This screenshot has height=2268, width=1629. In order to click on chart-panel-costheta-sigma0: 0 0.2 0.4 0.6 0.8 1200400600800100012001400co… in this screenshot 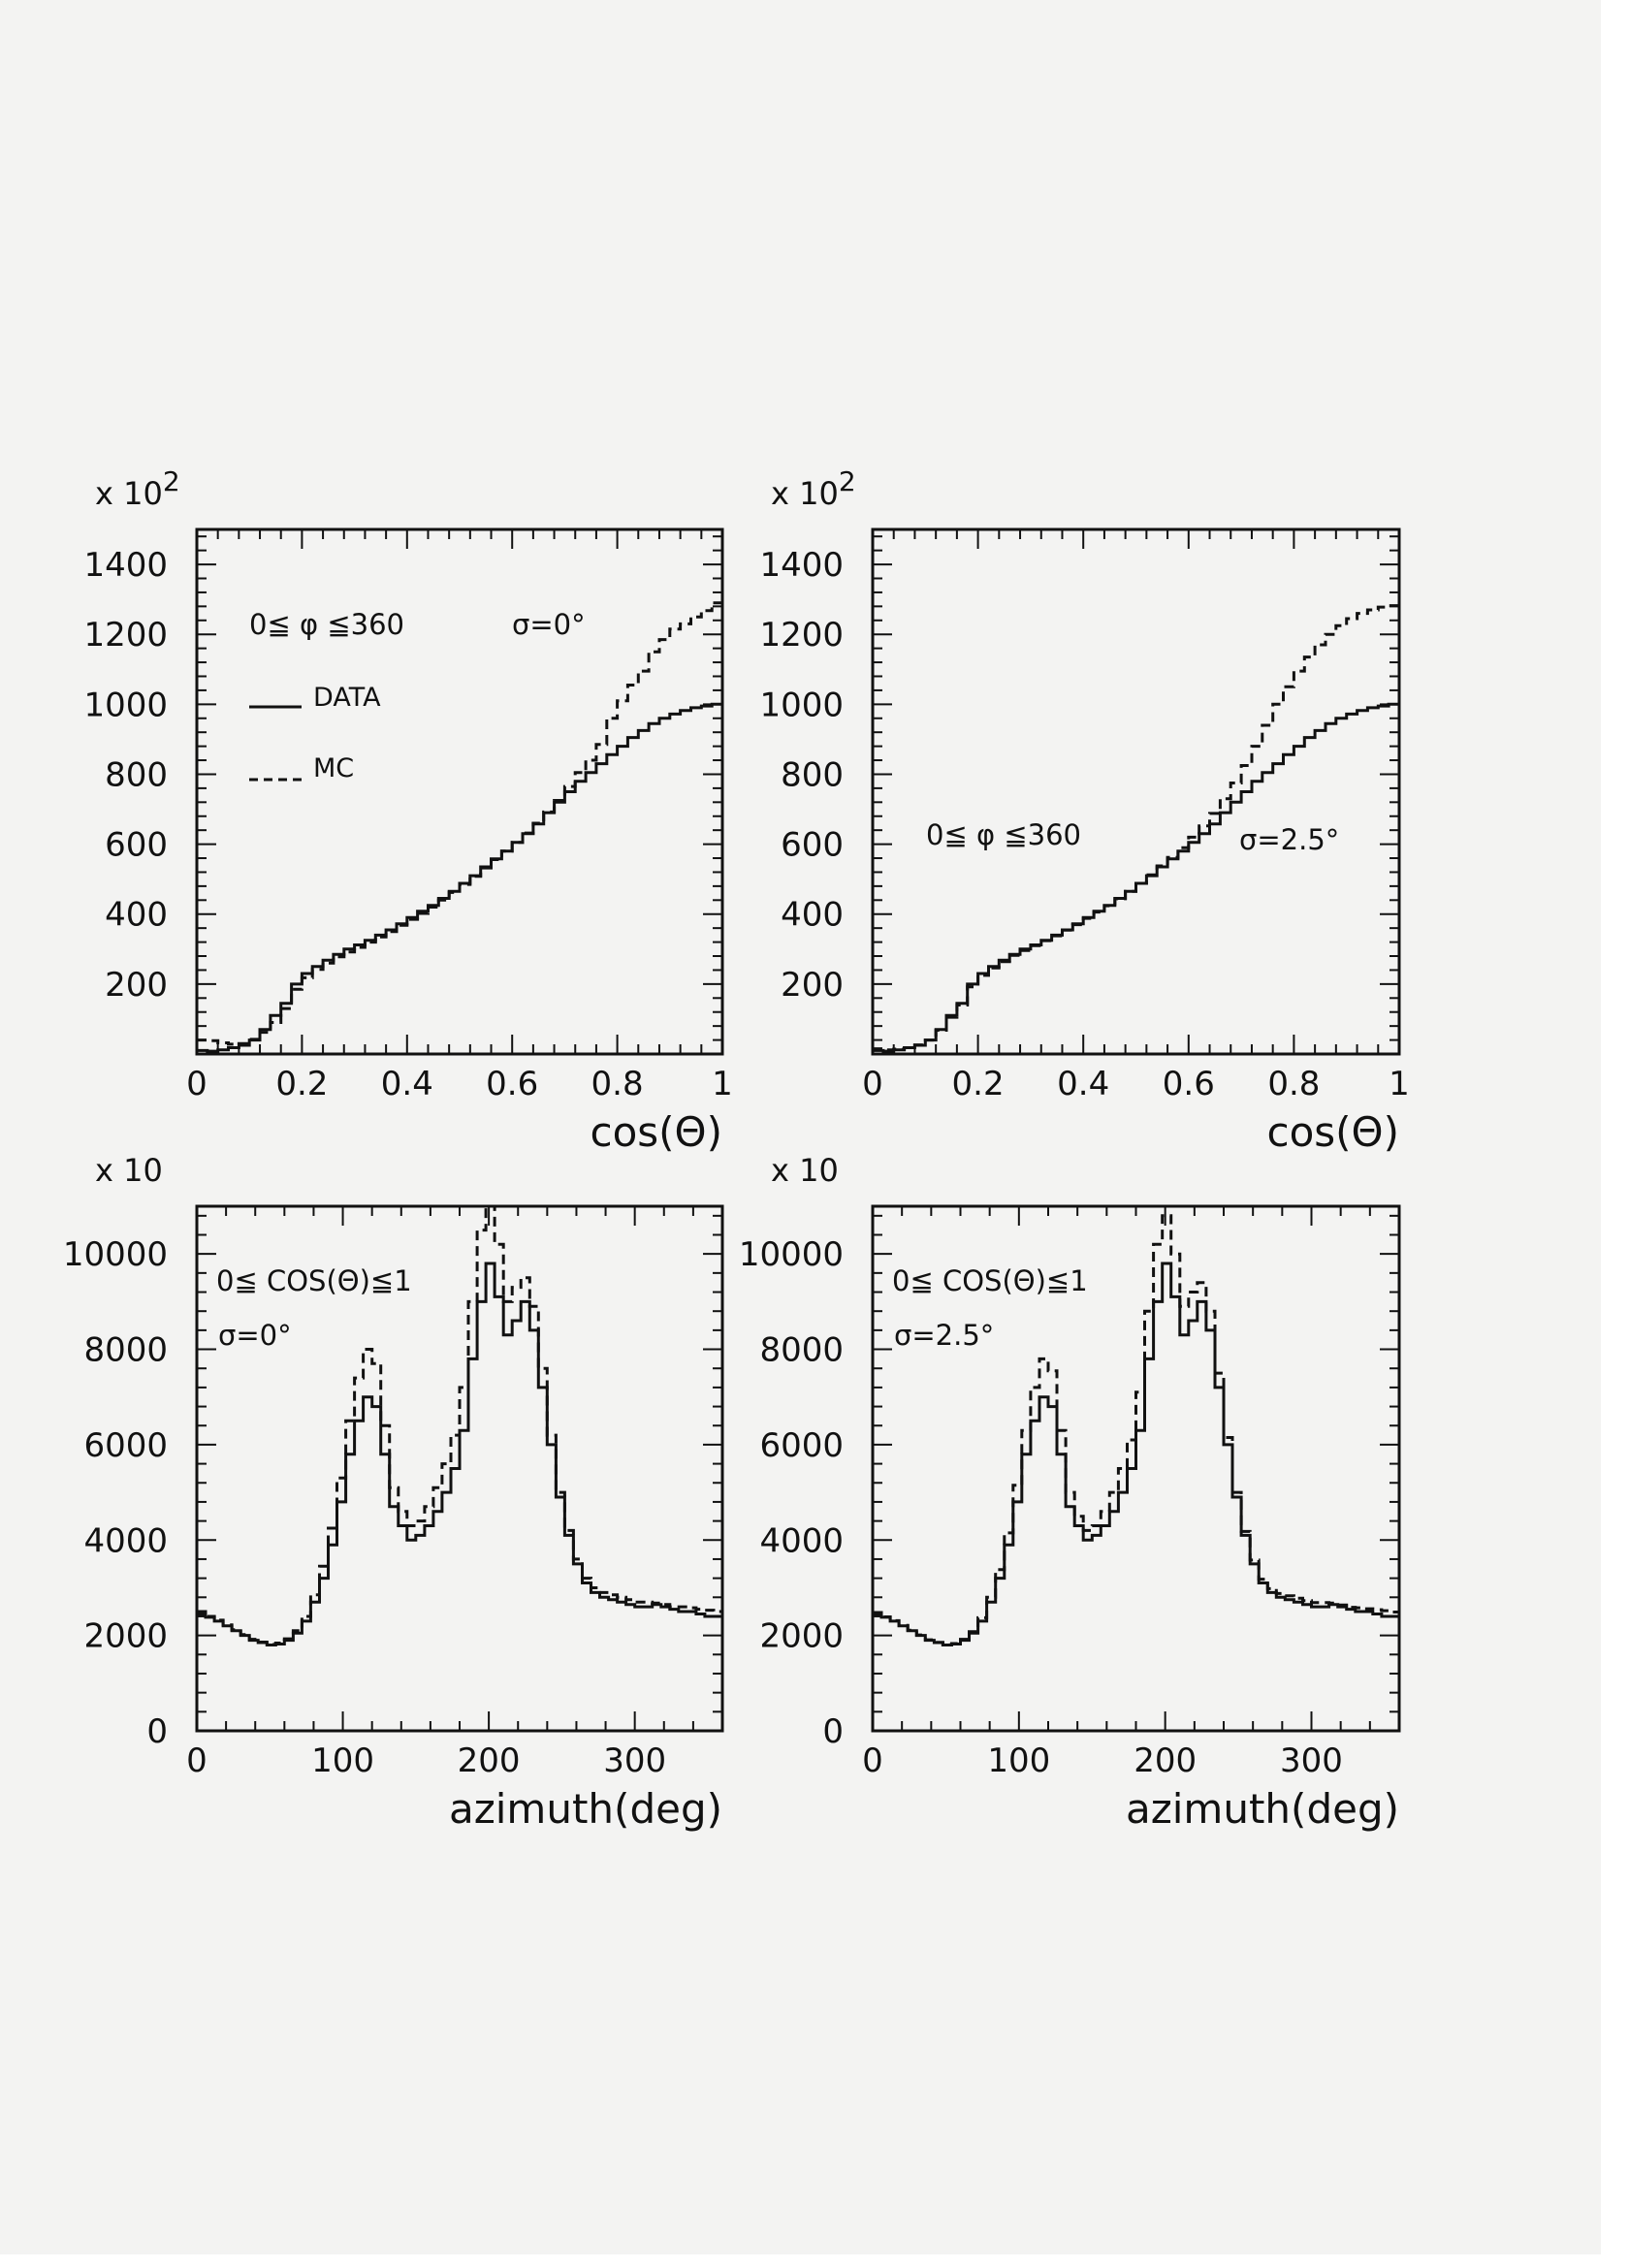, I will do `click(408, 810)`.